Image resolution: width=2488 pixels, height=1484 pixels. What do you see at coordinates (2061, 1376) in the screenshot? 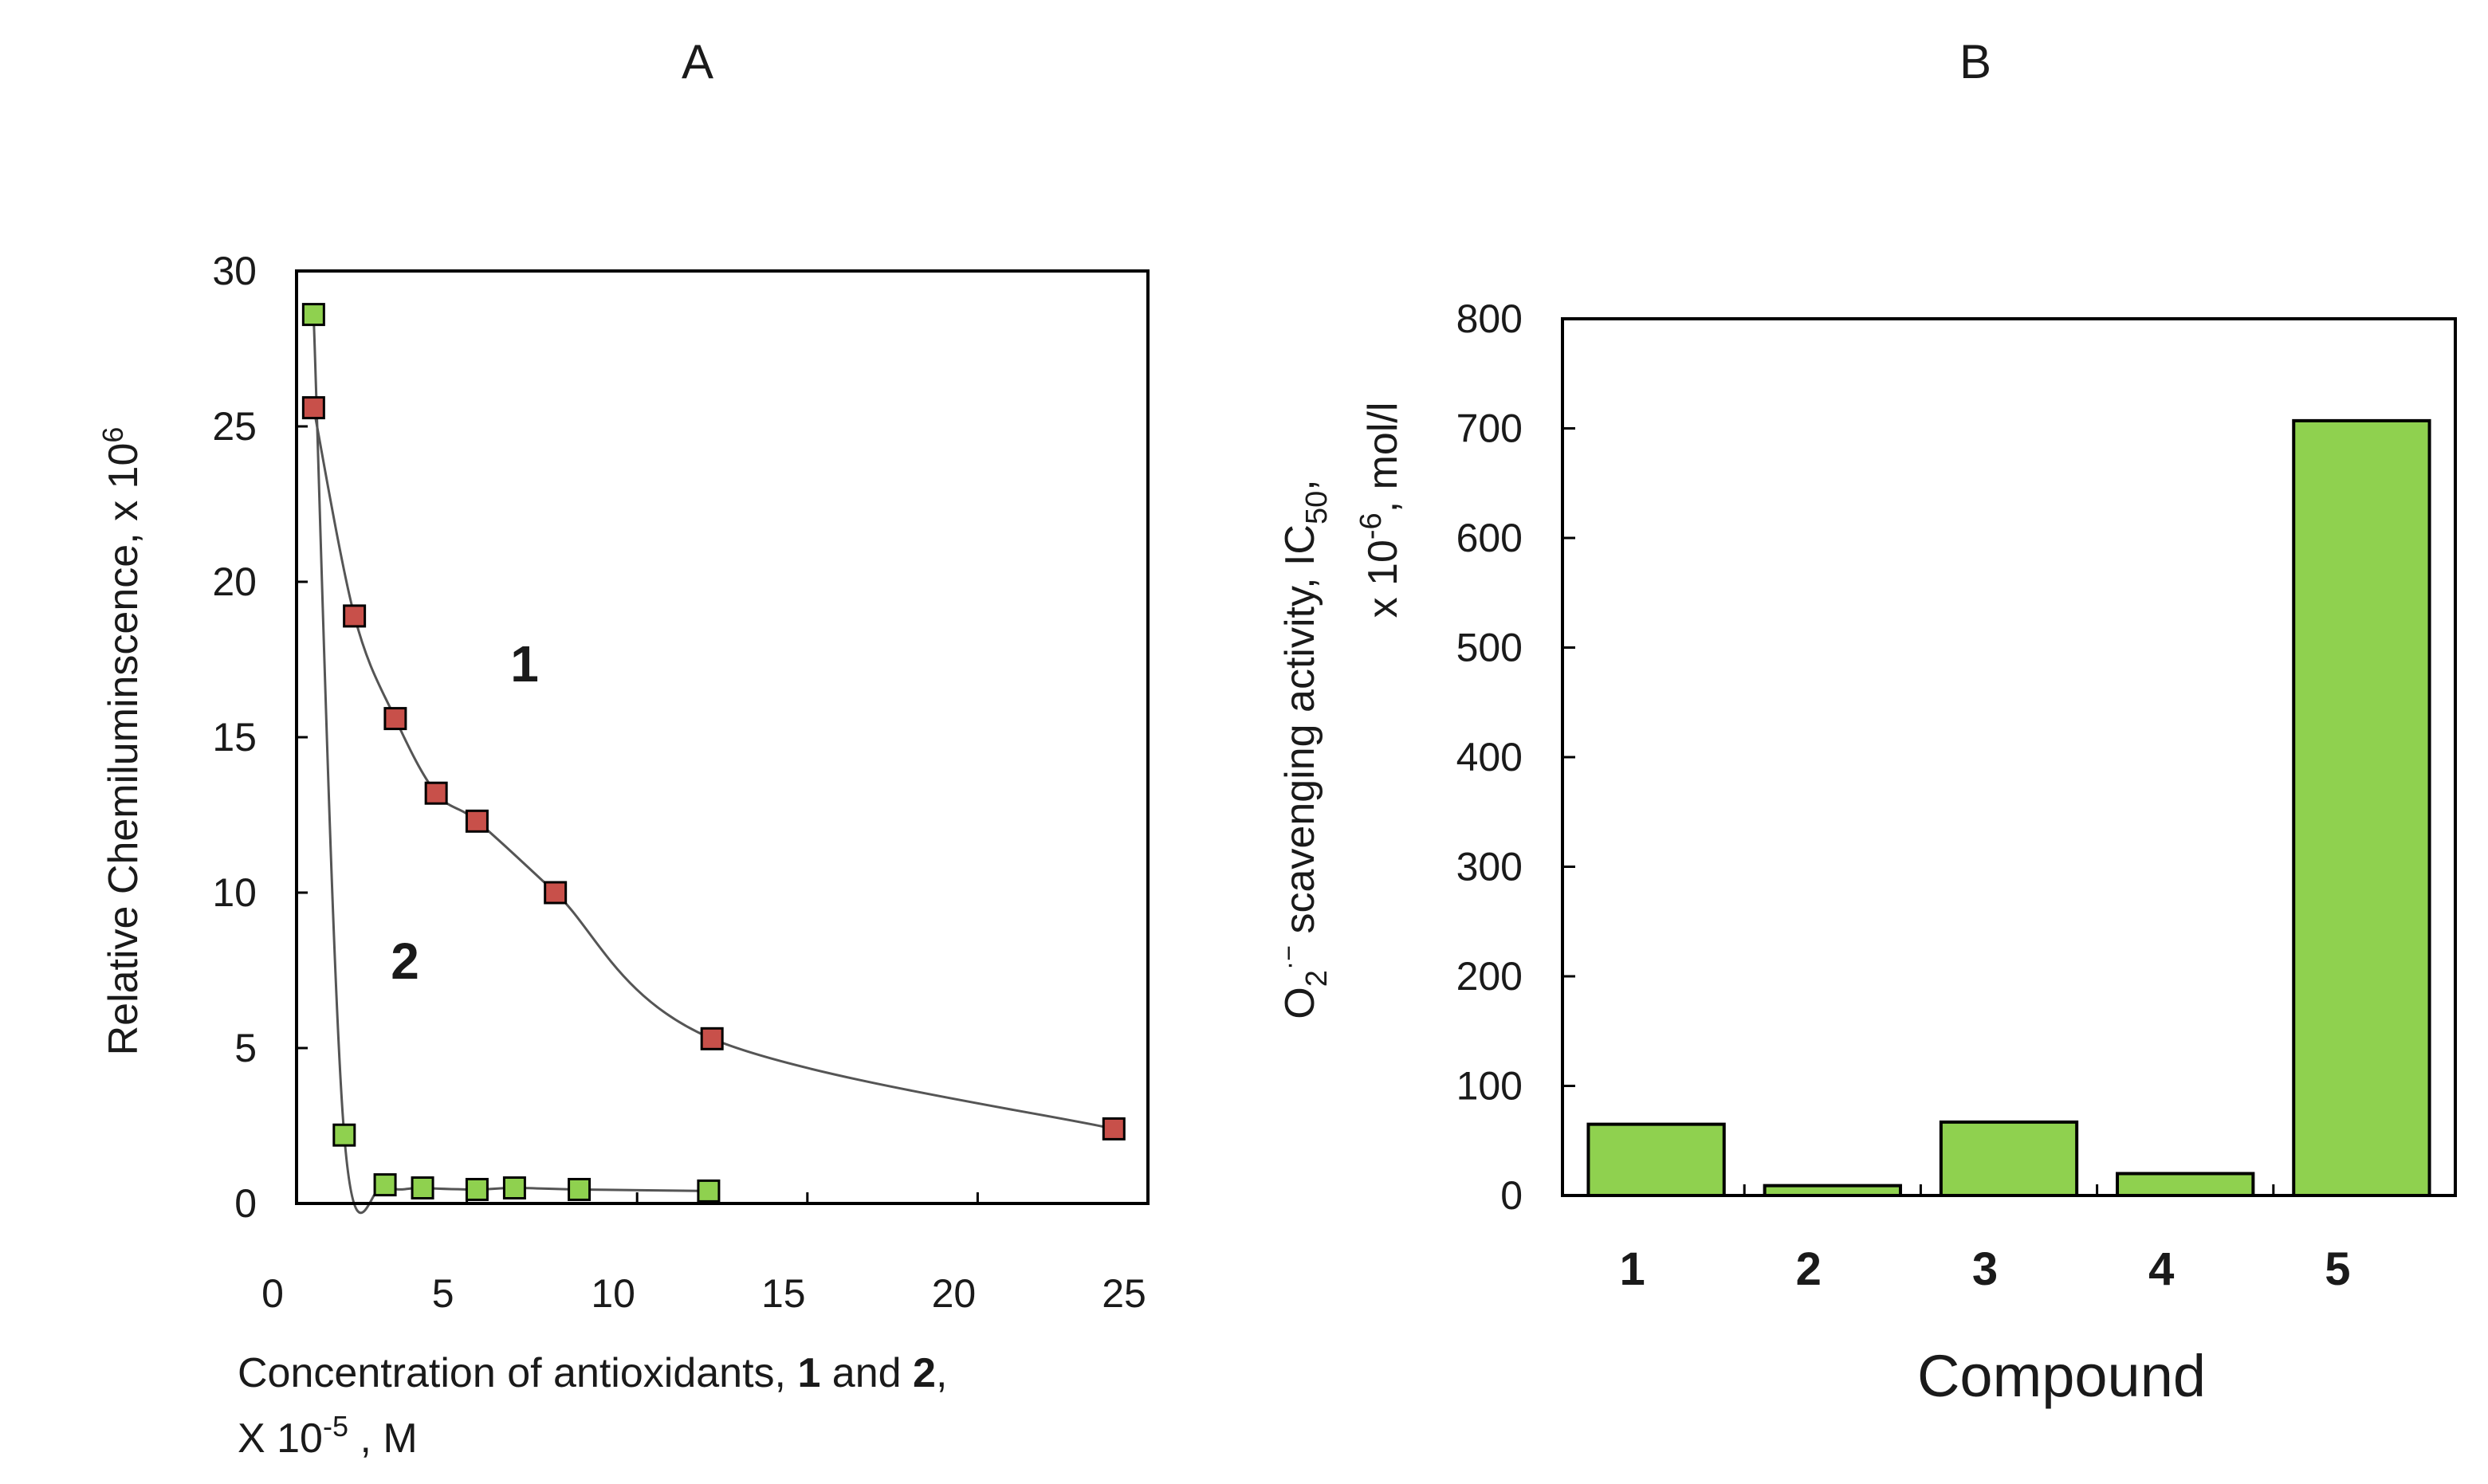
I see `panel-b-x-axis-title: Compound` at bounding box center [2061, 1376].